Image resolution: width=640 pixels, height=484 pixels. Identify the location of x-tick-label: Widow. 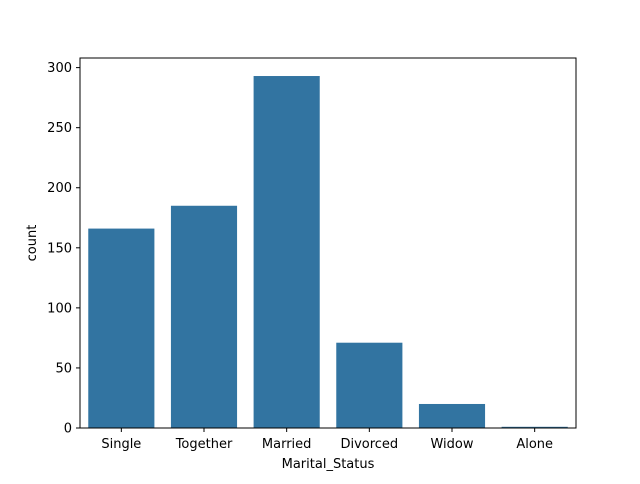
(451, 444).